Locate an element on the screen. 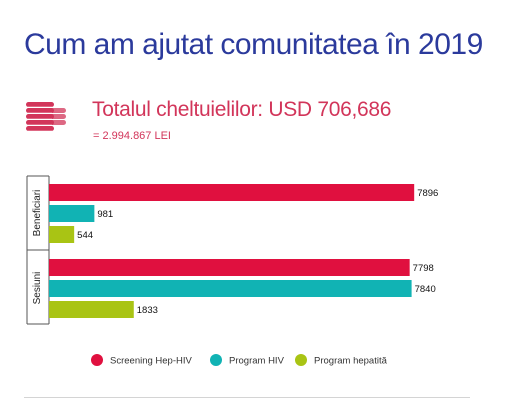 Image resolution: width=506 pixels, height=407 pixels. divider is located at coordinates (247, 397).